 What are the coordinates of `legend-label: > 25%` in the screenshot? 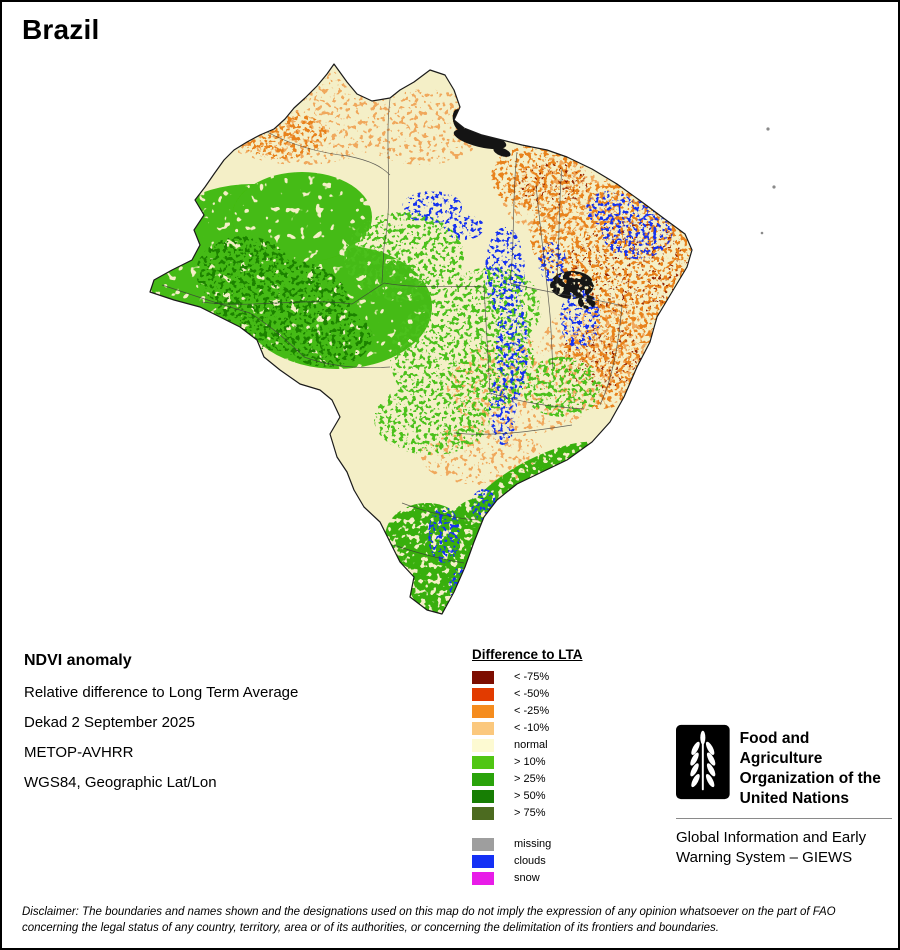 It's located at (530, 779).